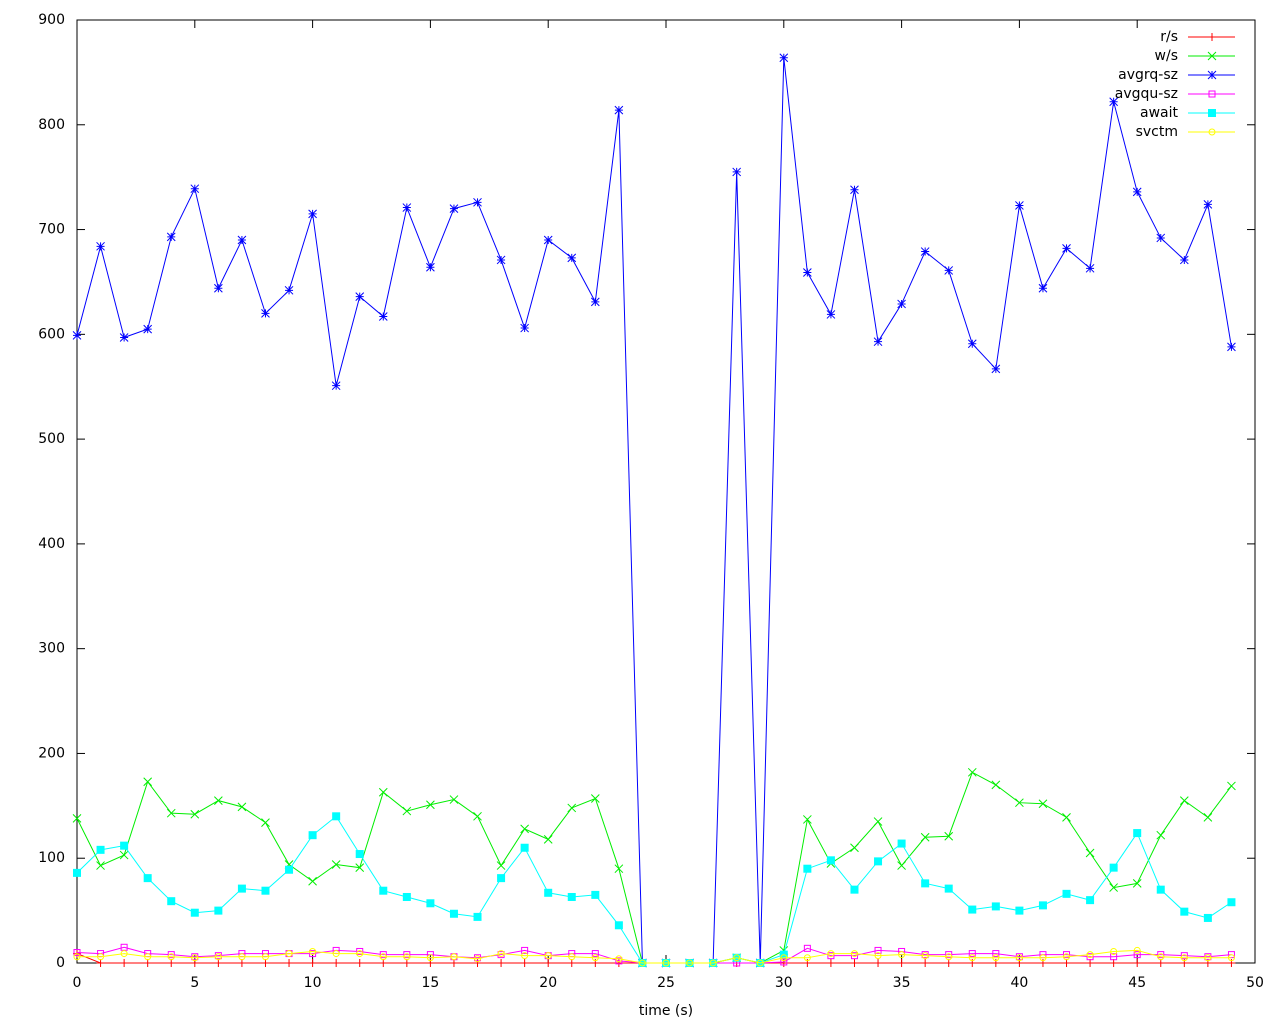 This screenshot has width=1280, height=1028. What do you see at coordinates (430, 983) in the screenshot?
I see `x-tick-label: 15` at bounding box center [430, 983].